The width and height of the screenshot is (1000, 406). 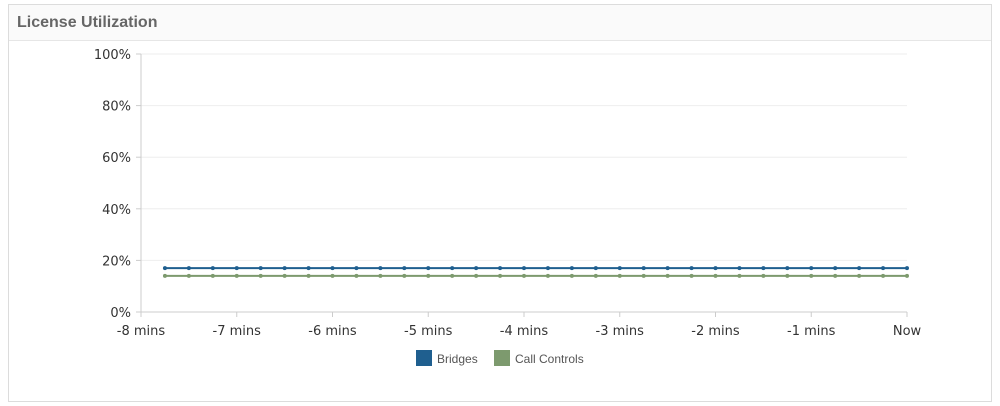 What do you see at coordinates (811, 331) in the screenshot?
I see `x-tick-label: -1 mins` at bounding box center [811, 331].